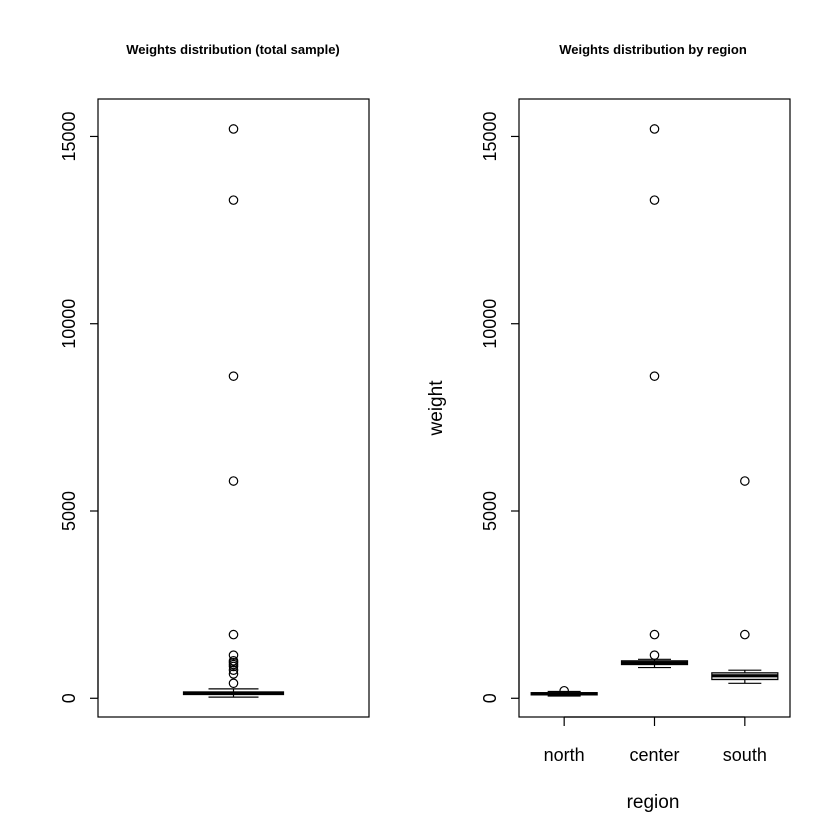 The height and width of the screenshot is (840, 840). Describe the element at coordinates (436, 408) in the screenshot. I see `y-axis-label: weight` at that location.